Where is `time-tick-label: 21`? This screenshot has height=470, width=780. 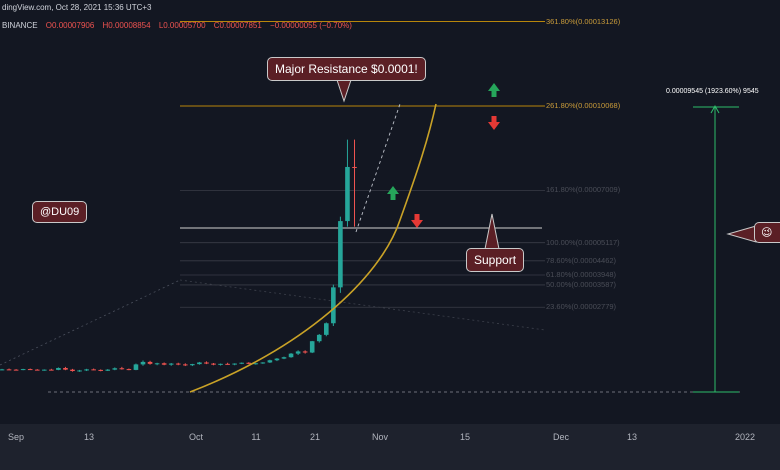
time-tick-label: 21 is located at coordinates (315, 437).